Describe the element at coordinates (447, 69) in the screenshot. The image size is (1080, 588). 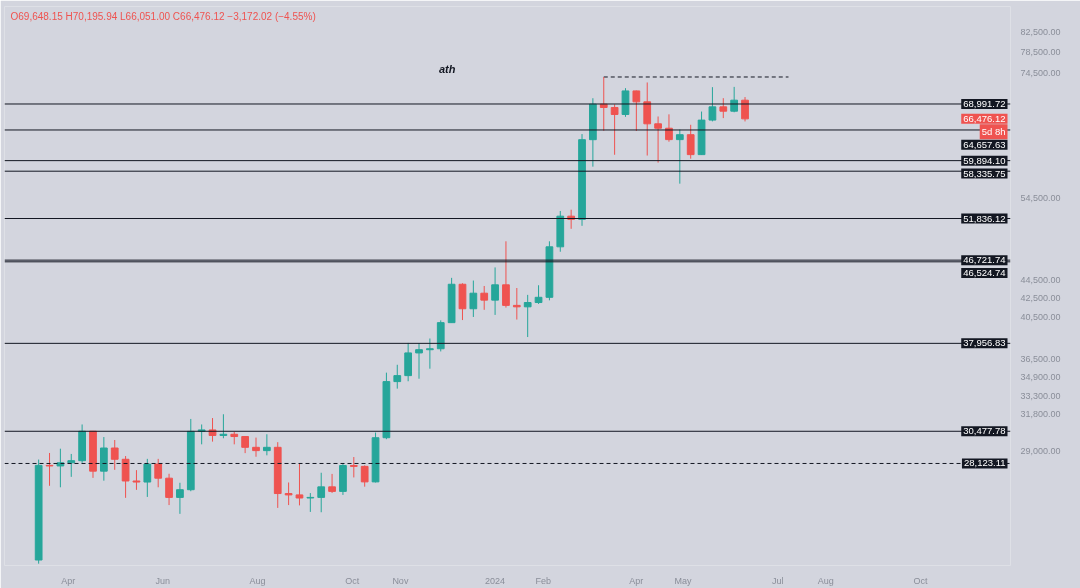
I see `annotation: ath` at that location.